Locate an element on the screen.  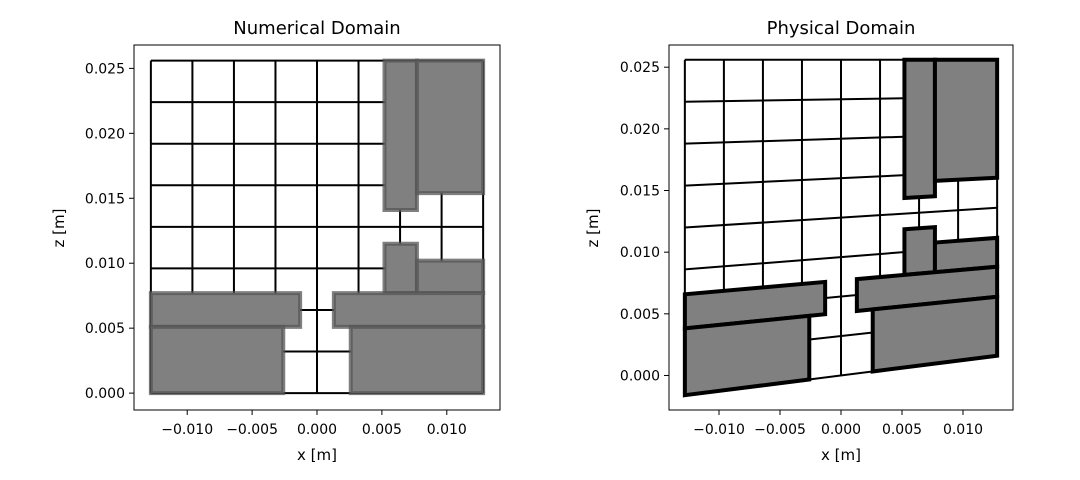
physical-domain-title: Physical Domain is located at coordinates (841, 28).